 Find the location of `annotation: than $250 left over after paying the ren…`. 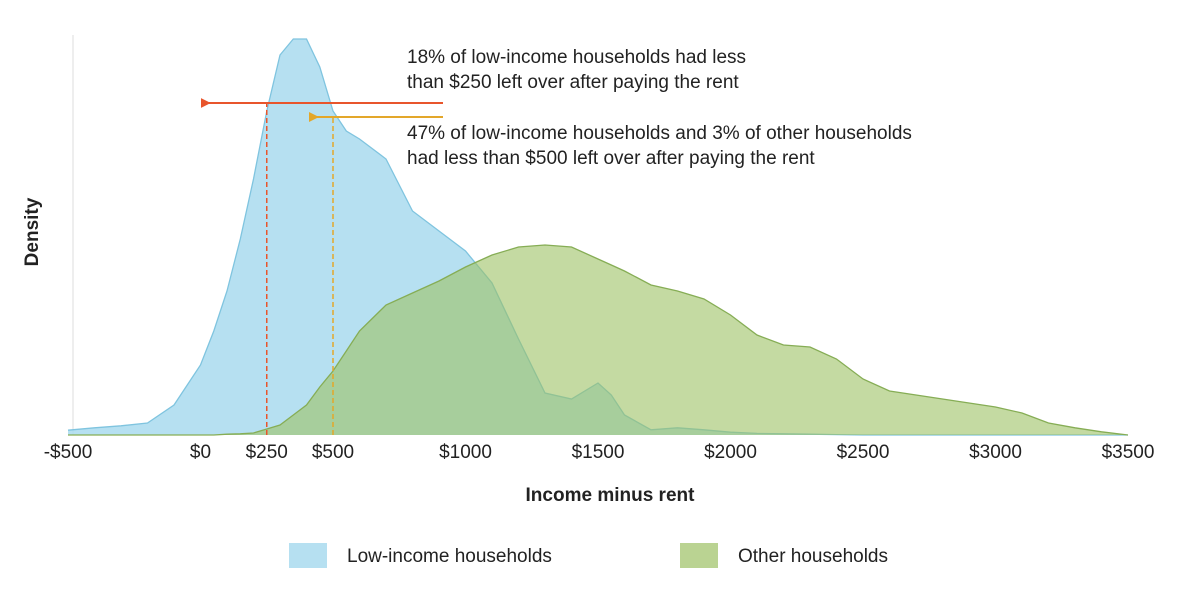

annotation: than $250 left over after paying the ren… is located at coordinates (573, 82).